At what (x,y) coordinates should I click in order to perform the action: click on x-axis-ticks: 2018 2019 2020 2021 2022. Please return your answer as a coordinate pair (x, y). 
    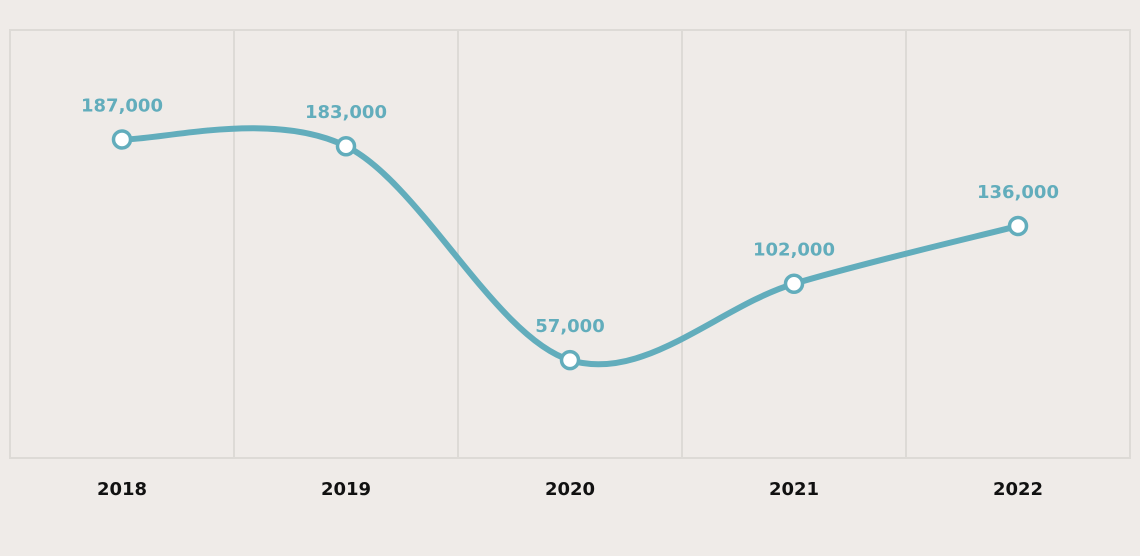
    Looking at the image, I should click on (570, 489).